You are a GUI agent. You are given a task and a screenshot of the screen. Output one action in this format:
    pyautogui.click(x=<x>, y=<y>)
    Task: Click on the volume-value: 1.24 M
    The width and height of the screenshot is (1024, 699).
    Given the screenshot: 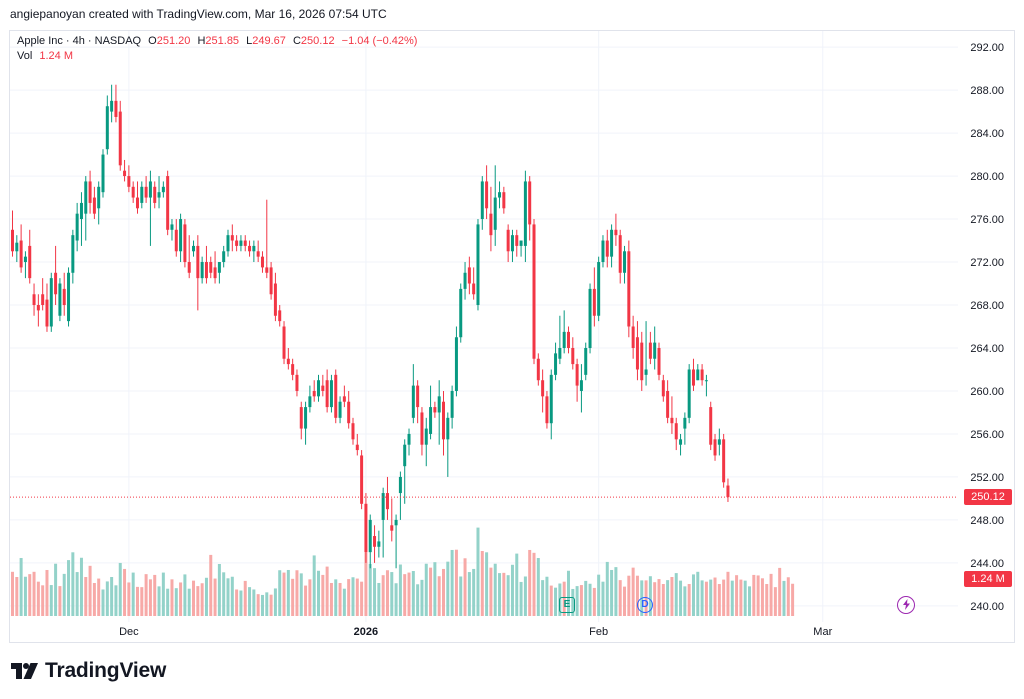 What is the action you would take?
    pyautogui.click(x=56, y=56)
    